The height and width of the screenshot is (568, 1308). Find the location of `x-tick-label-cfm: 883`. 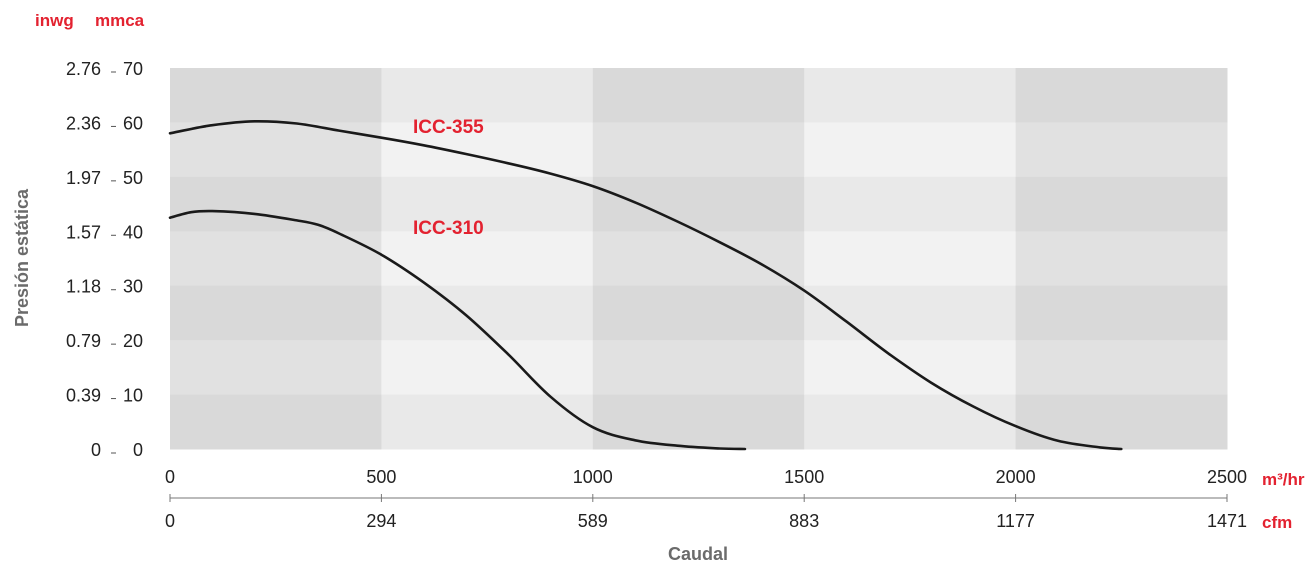

x-tick-label-cfm: 883 is located at coordinates (804, 521).